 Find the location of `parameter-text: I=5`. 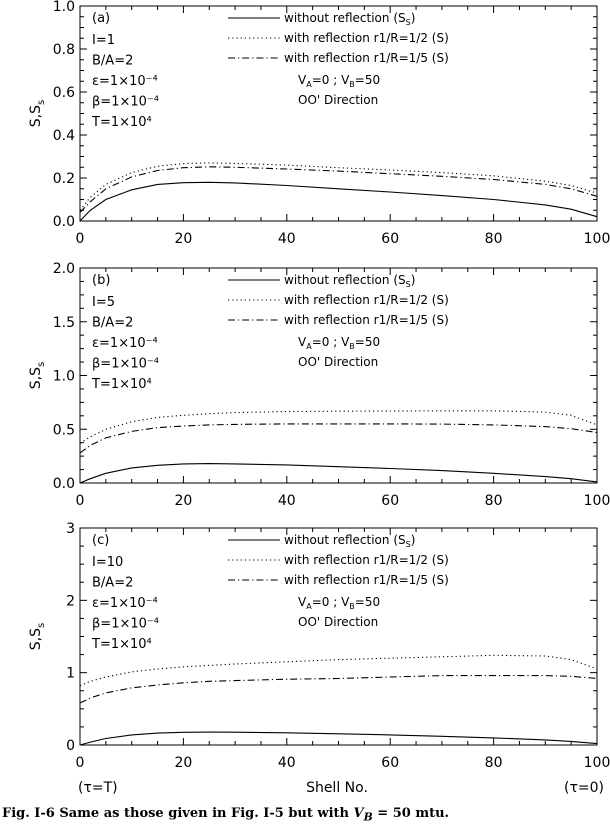

parameter-text: I=5 is located at coordinates (103, 302).